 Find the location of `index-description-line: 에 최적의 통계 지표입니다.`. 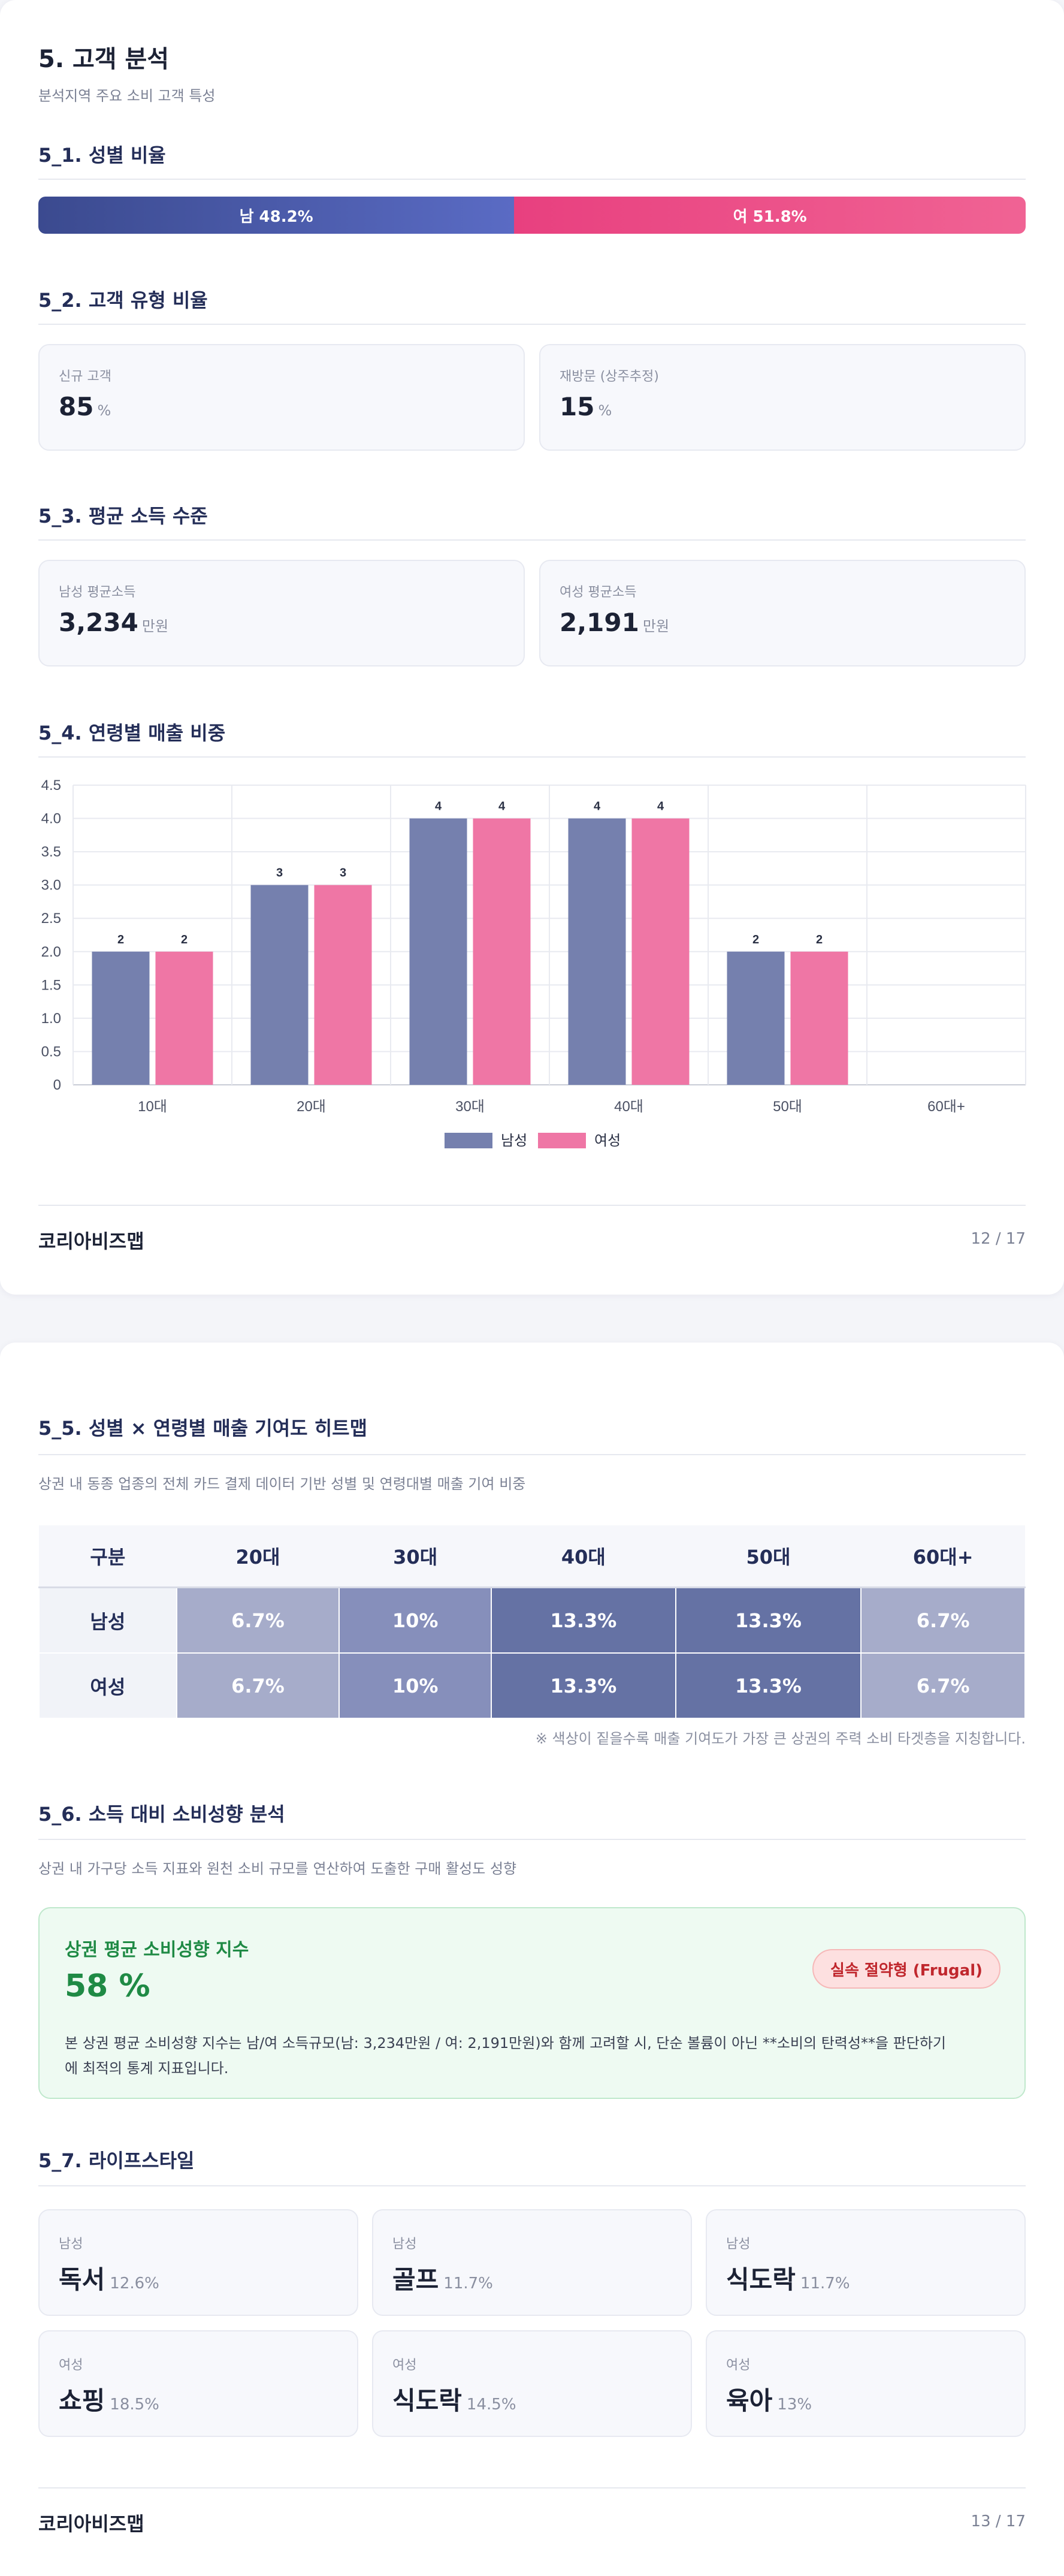

index-description-line: 에 최적의 통계 지표입니다. is located at coordinates (147, 2068).